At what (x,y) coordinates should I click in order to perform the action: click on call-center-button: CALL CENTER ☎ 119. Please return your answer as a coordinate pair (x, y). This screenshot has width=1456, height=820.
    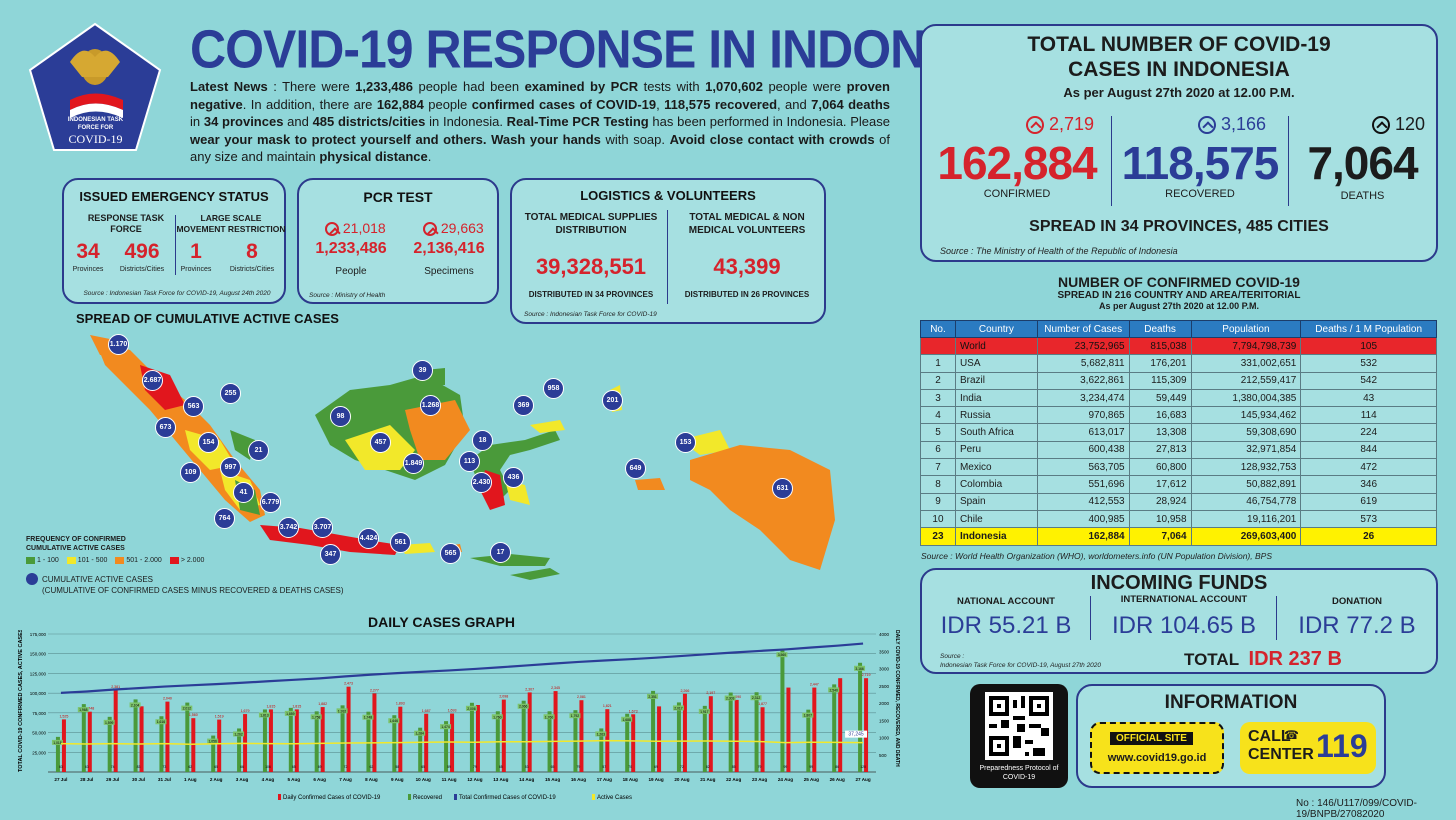
    Looking at the image, I should click on (1308, 748).